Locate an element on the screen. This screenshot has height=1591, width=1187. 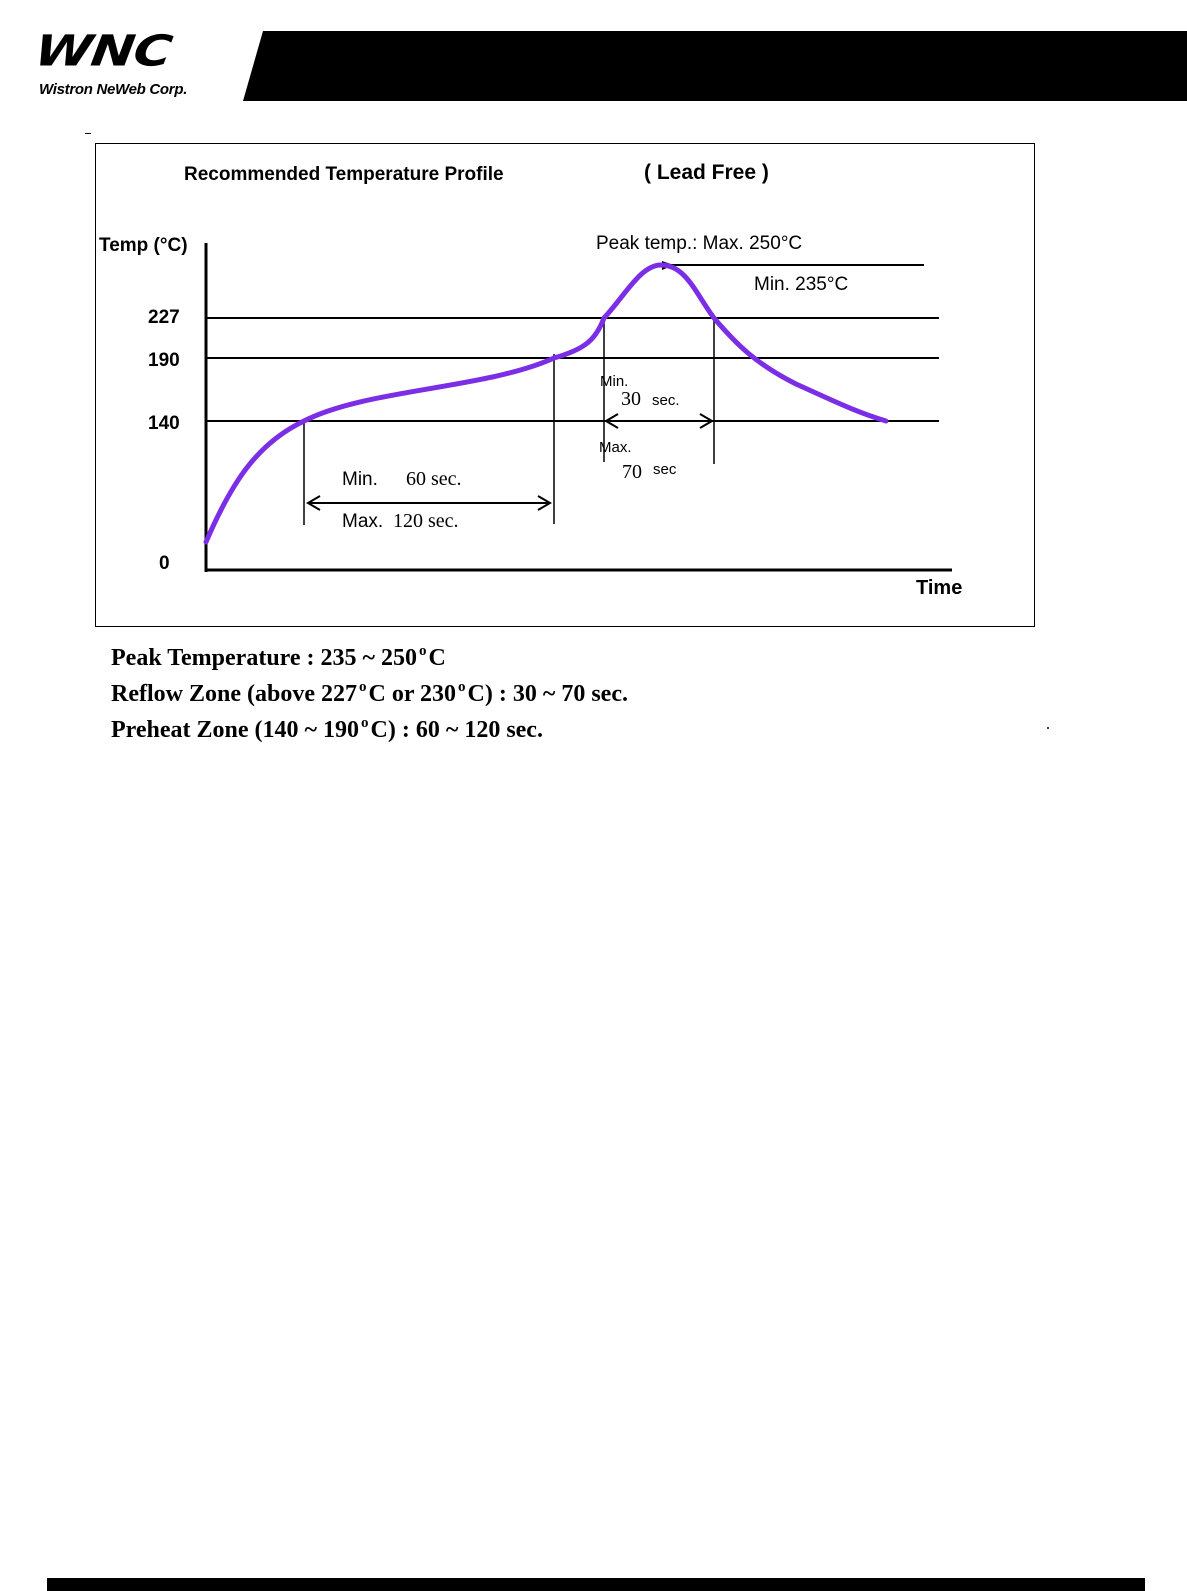
note-preheat-part1: Preheat Zone (140 ~ 190 is located at coordinates (235, 730).